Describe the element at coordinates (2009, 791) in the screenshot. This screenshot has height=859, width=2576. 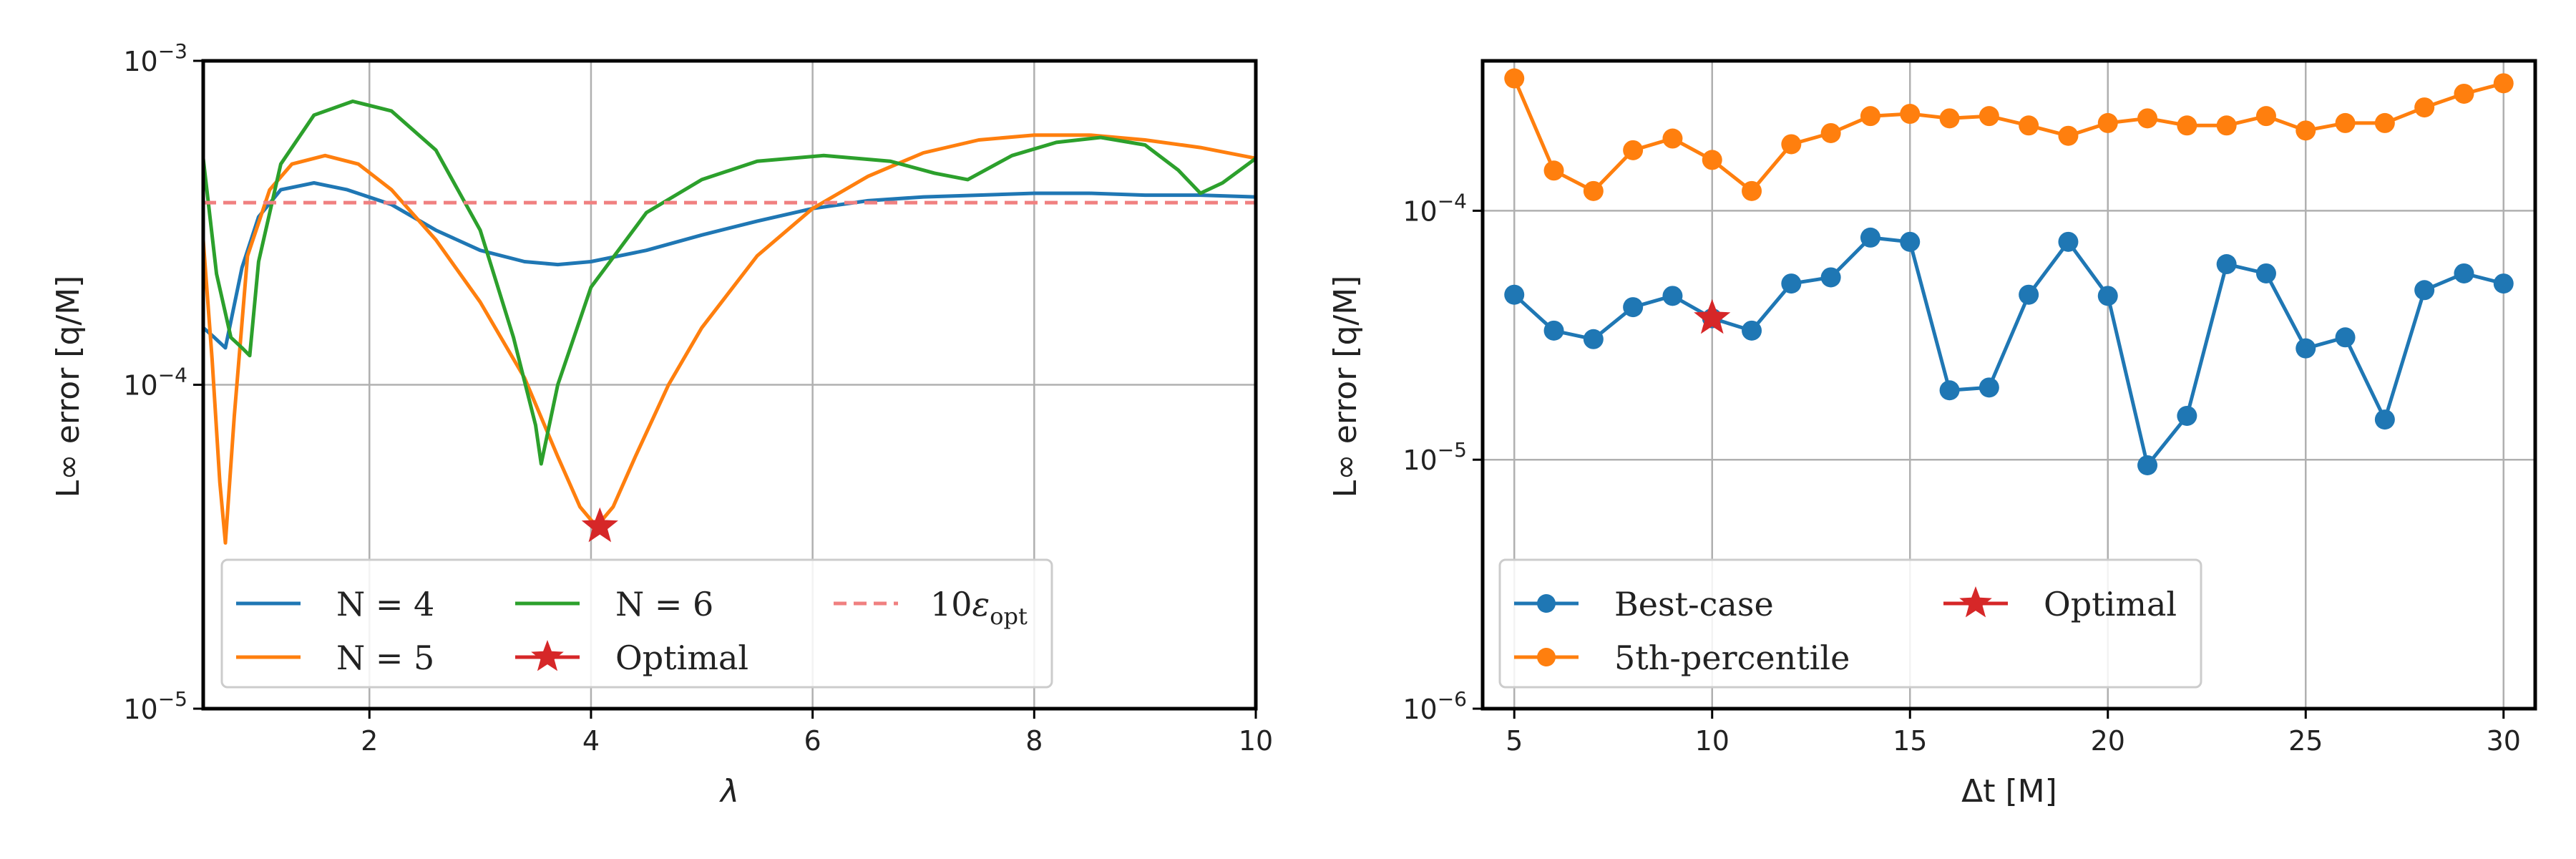
I see `right-x-axis-label: Δt [M]` at that location.